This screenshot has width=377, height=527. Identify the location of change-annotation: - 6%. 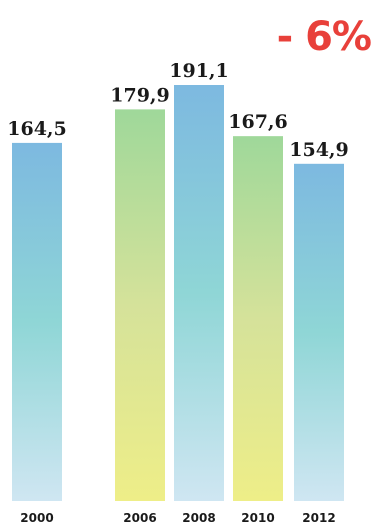
(324, 37).